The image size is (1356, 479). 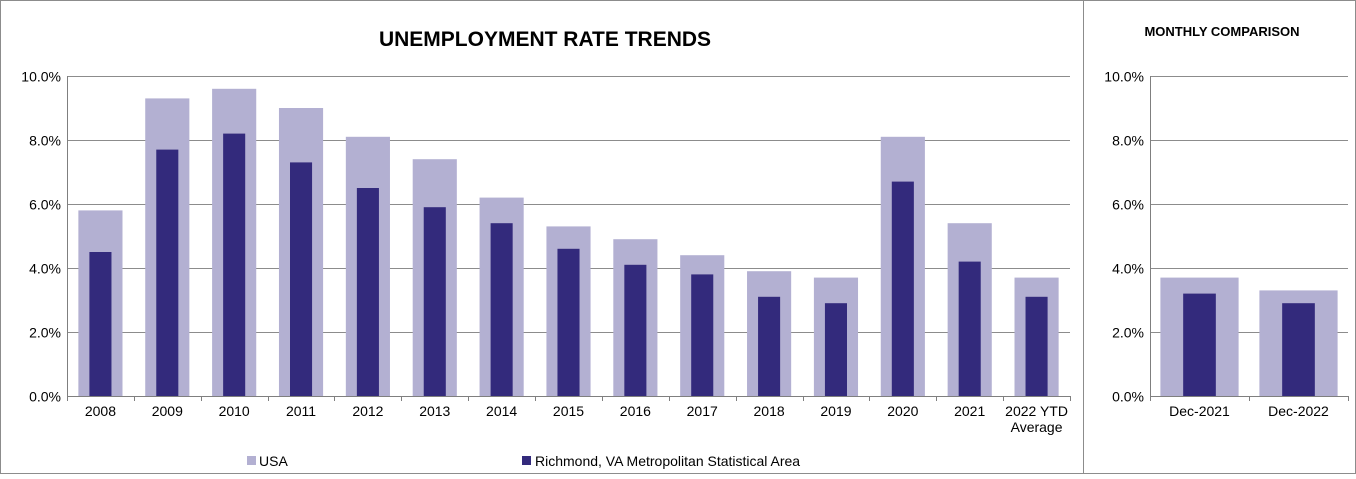 I want to click on main-chart-title: UNEMPLOYMENT RATE TRENDS, so click(x=545, y=39).